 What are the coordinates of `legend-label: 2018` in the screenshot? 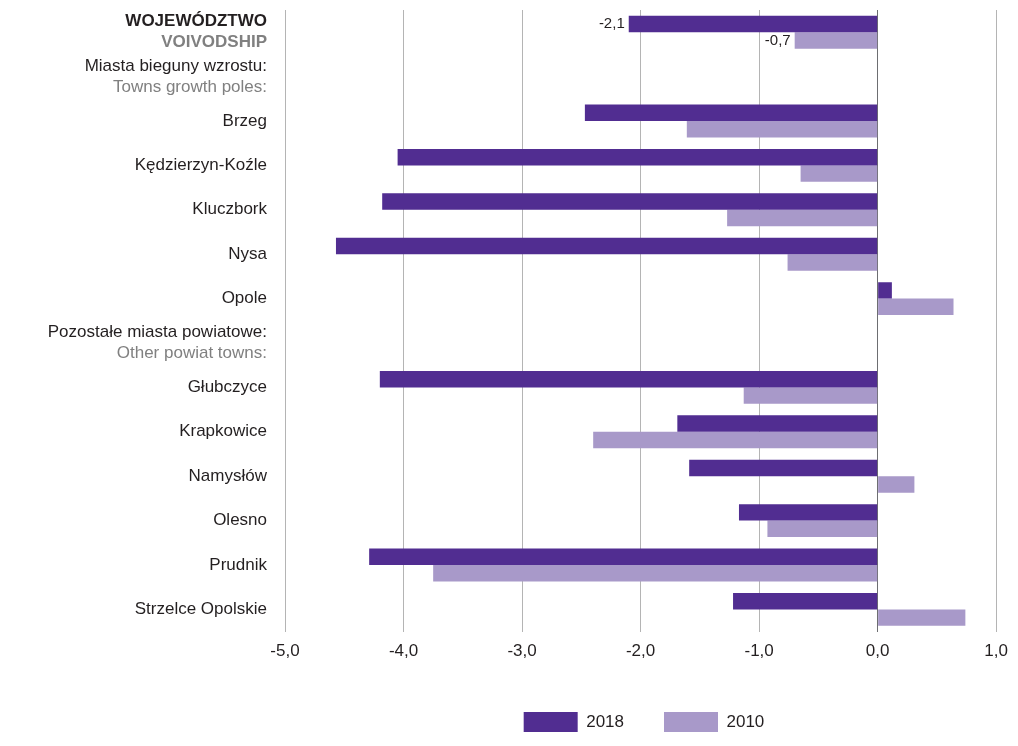 It's located at (605, 721).